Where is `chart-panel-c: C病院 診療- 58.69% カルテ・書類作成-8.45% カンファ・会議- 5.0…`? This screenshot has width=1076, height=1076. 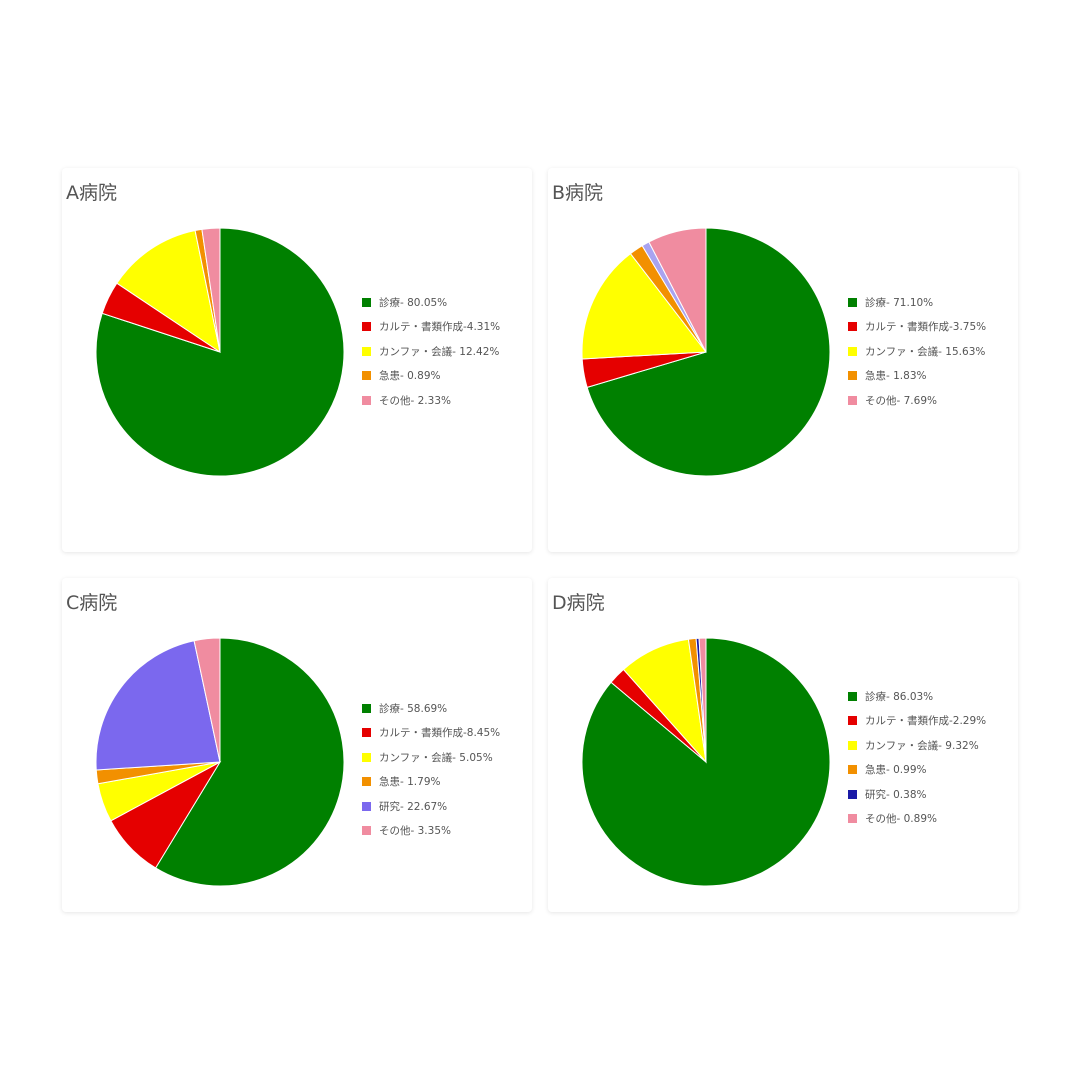 chart-panel-c: C病院 診療- 58.69% カルテ・書類作成-8.45% カンファ・会議- 5.0… is located at coordinates (297, 745).